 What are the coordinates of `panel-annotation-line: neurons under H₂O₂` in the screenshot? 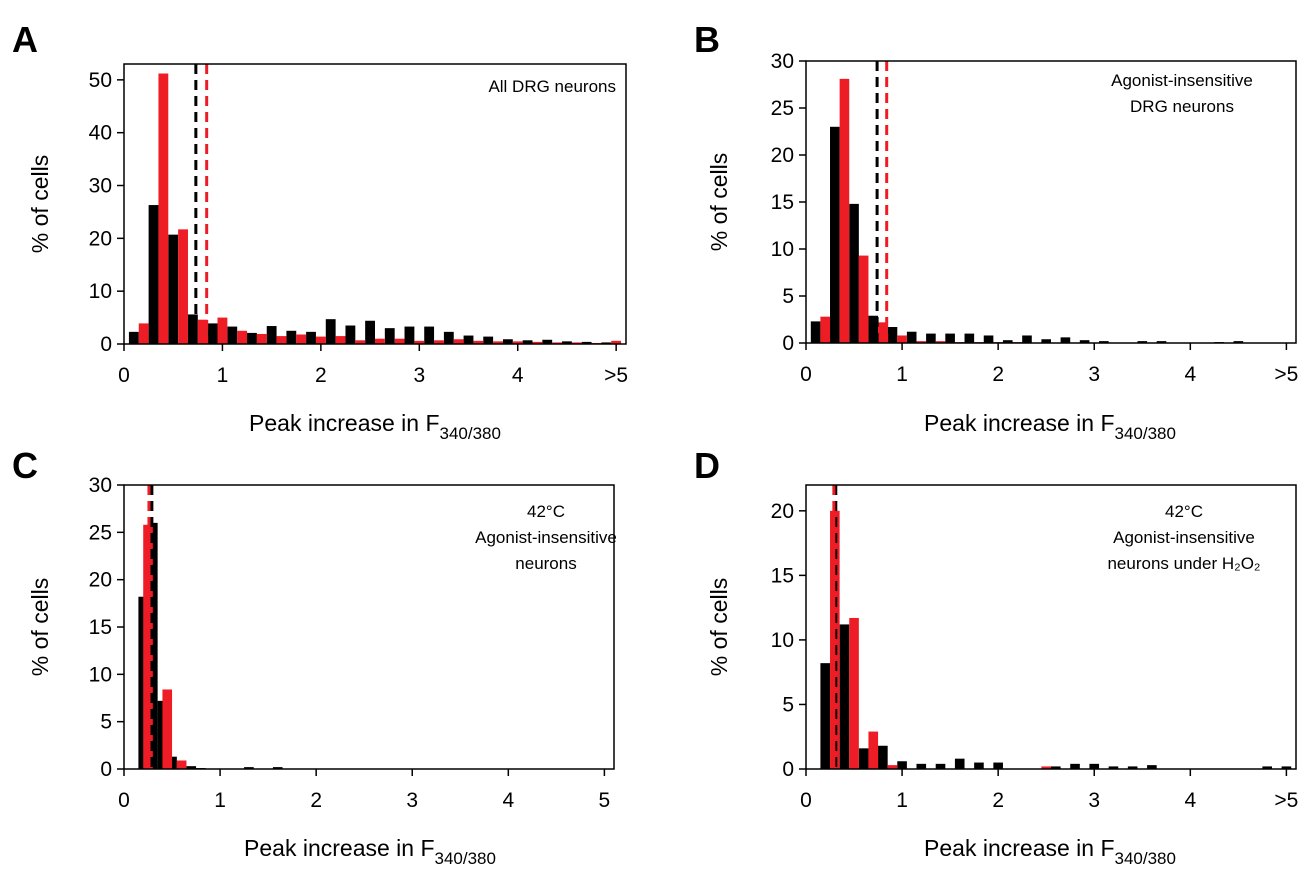 It's located at (1183, 563).